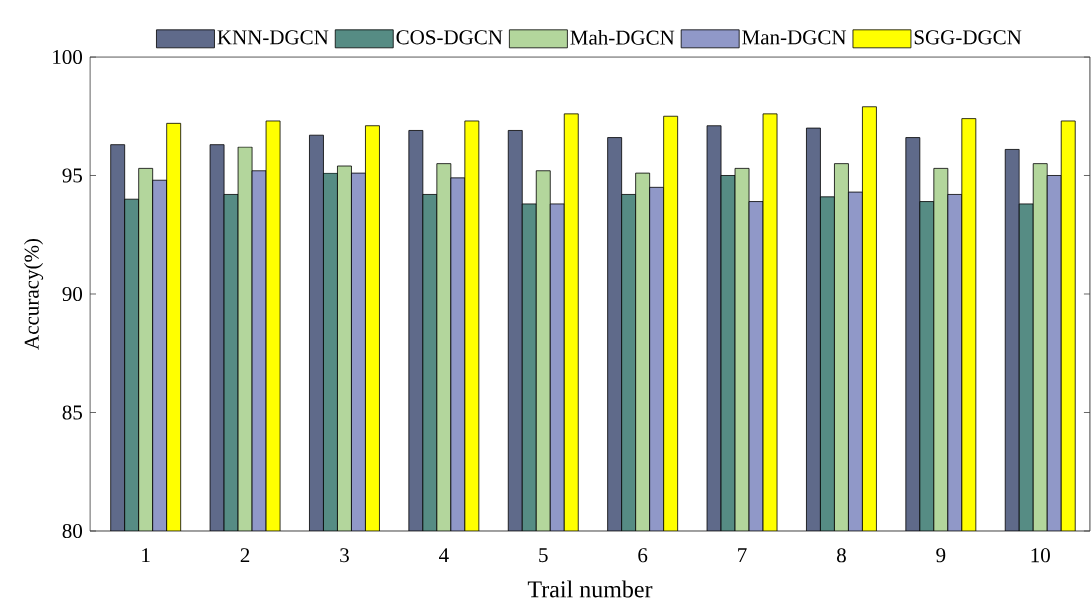  I want to click on x-tick-label: 6, so click(643, 555).